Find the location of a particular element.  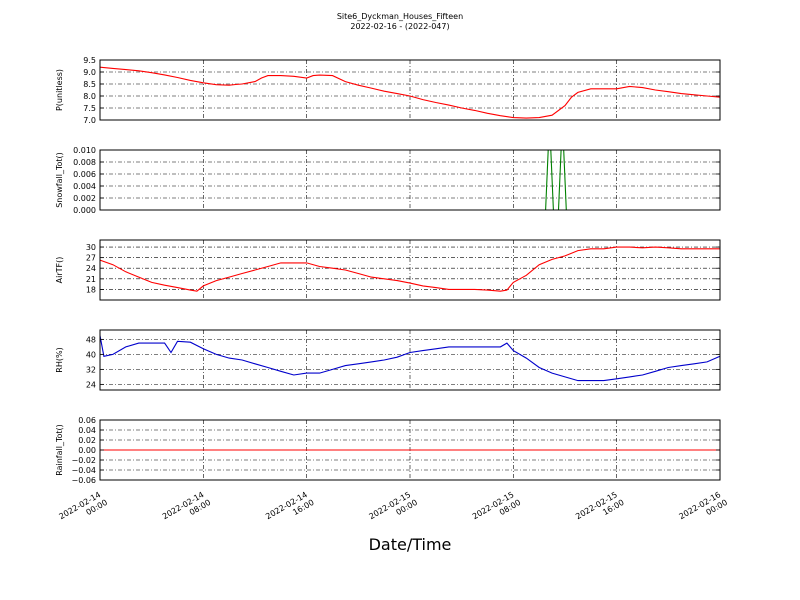

y-tick-label: 0.04 is located at coordinates (87, 430).